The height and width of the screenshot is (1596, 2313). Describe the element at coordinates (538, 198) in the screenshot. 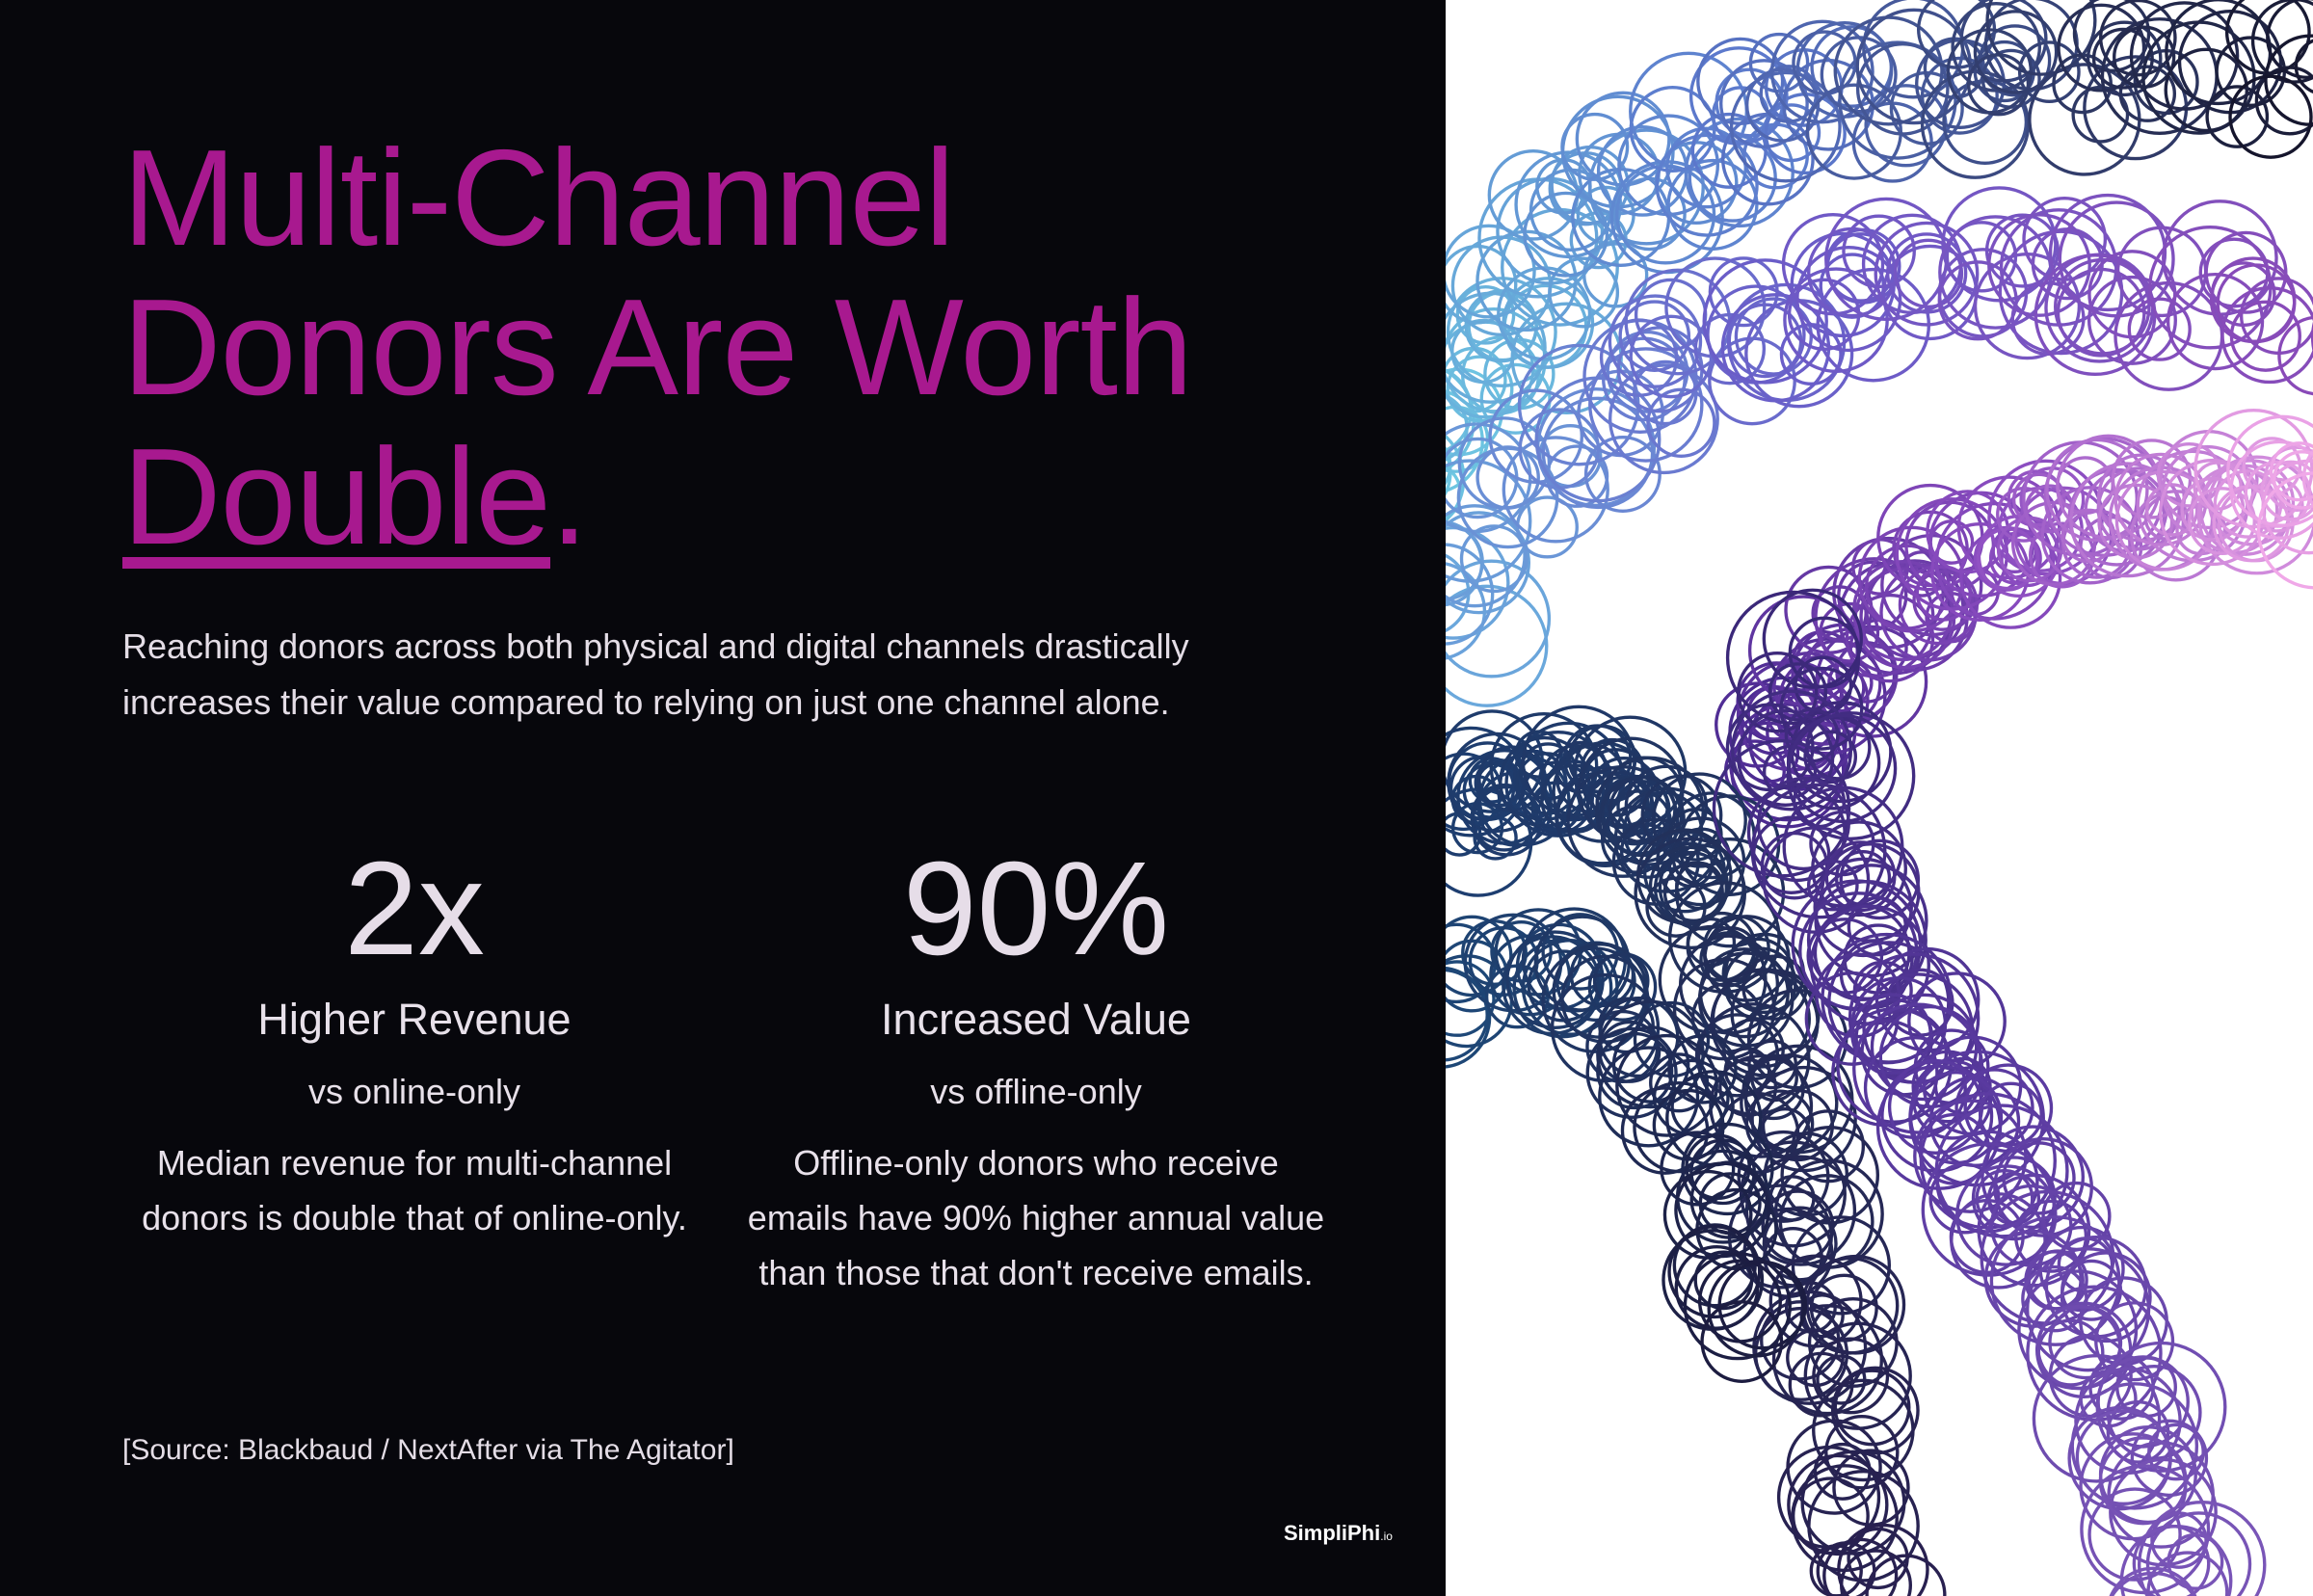

I see `title-line-1: Multi-Channel` at that location.